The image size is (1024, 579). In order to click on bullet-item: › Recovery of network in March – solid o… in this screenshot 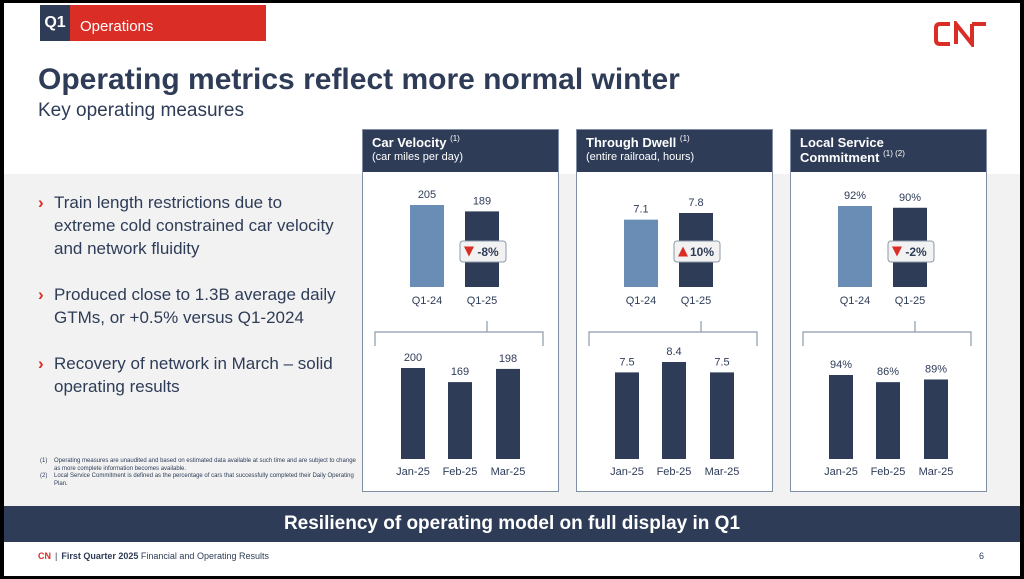, I will do `click(188, 375)`.